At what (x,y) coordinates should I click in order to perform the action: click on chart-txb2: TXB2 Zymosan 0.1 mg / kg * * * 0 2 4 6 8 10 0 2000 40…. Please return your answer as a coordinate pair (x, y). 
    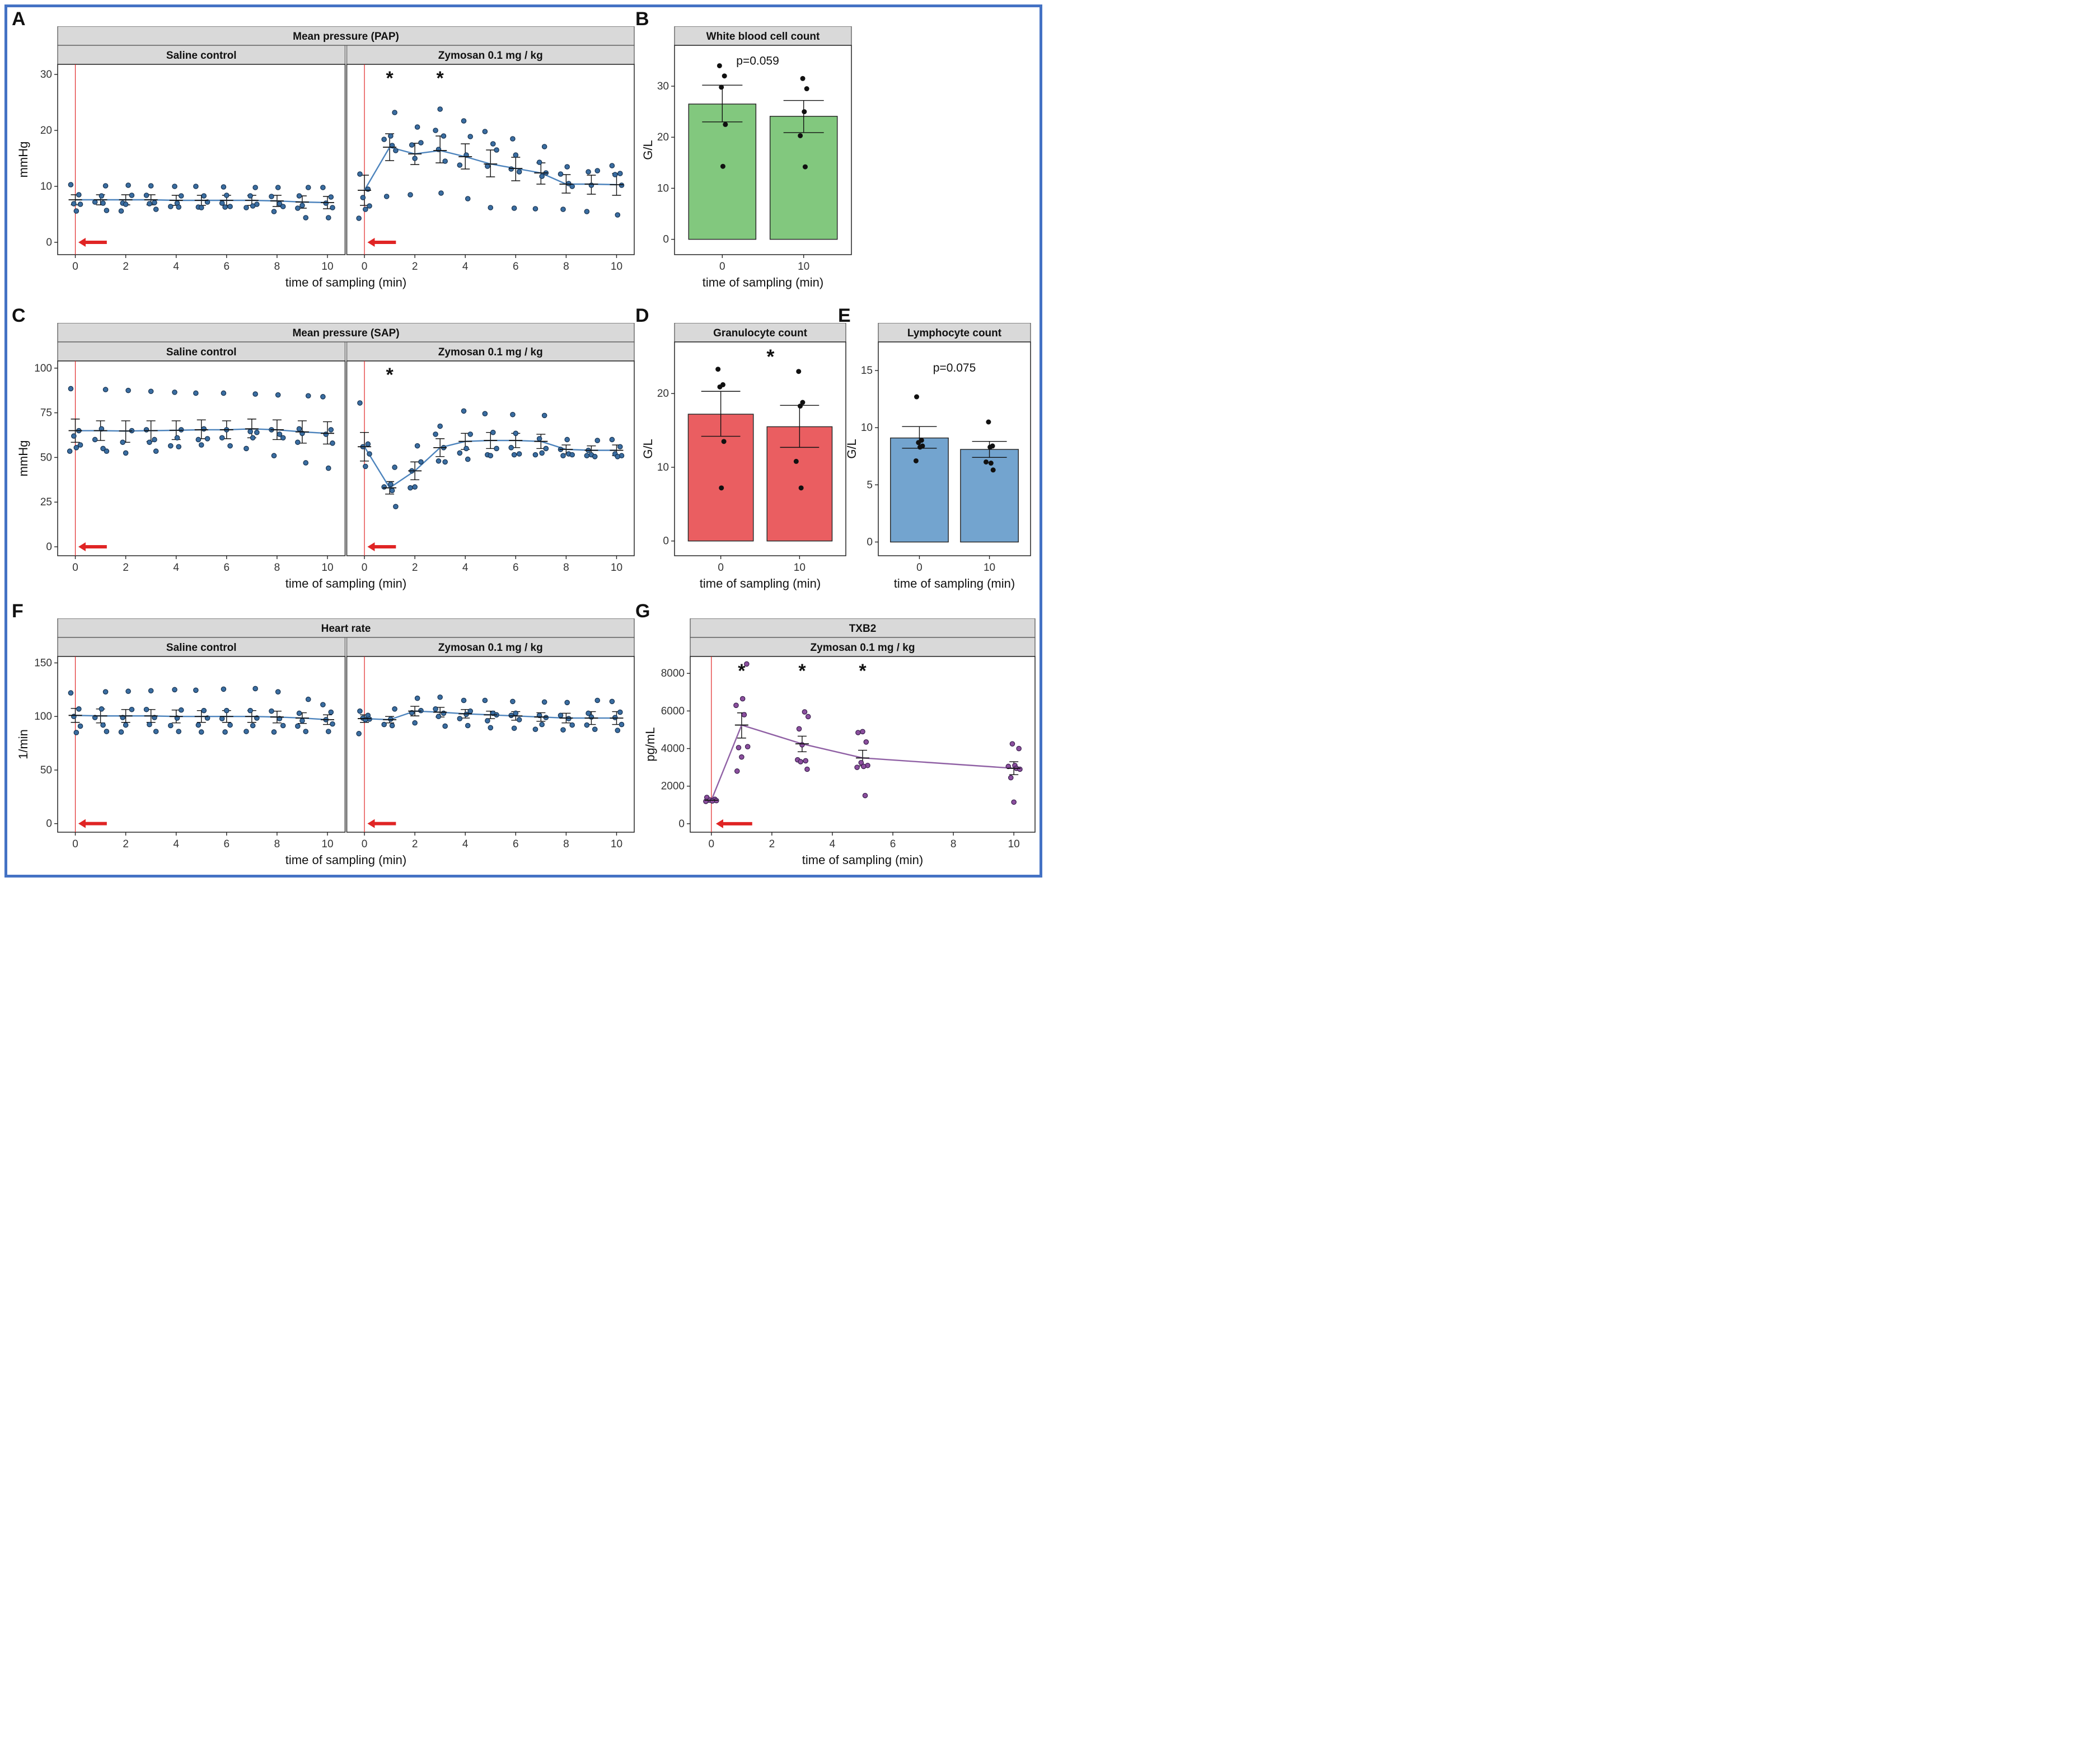
    Looking at the image, I should click on (839, 743).